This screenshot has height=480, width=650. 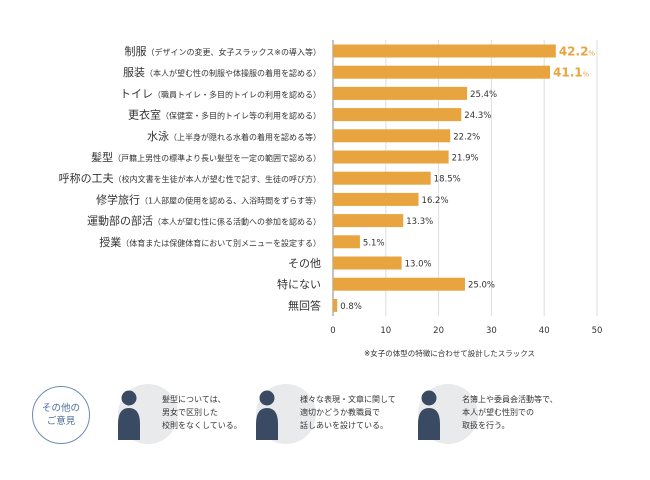 I want to click on category-name: 髪型, so click(x=102, y=157).